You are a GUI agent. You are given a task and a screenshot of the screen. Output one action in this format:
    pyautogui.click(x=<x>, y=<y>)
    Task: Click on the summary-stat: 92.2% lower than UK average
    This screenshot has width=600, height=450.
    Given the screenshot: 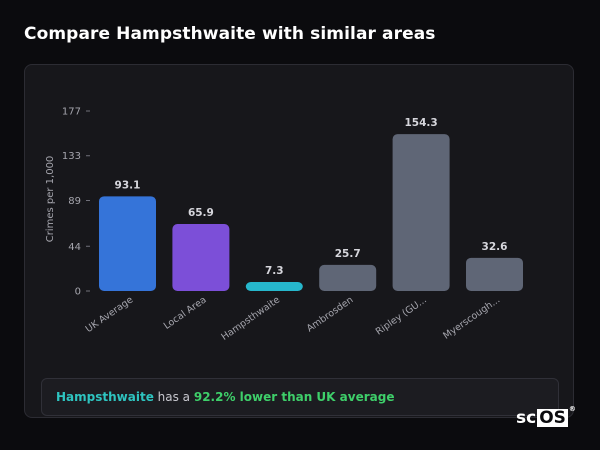 What is the action you would take?
    pyautogui.click(x=294, y=397)
    